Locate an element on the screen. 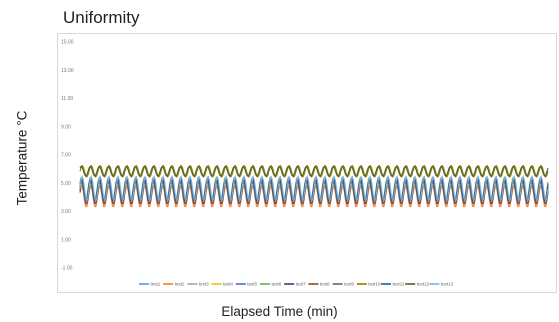 Image resolution: width=559 pixels, height=322 pixels. legend-label-test11: test11 is located at coordinates (399, 284).